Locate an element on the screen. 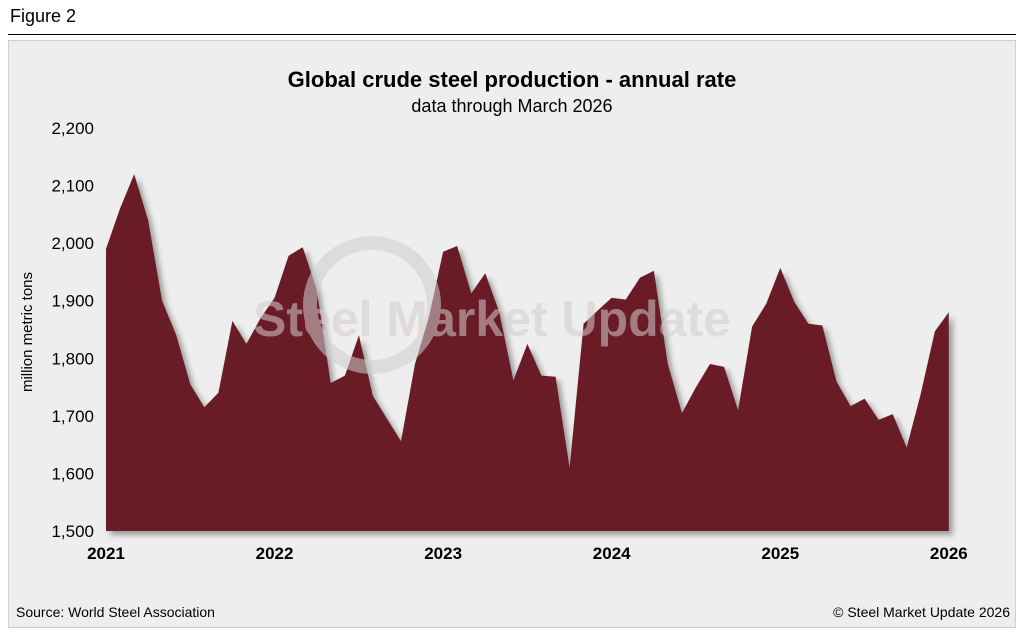  y-tick-label: 2,200 is located at coordinates (72, 128).